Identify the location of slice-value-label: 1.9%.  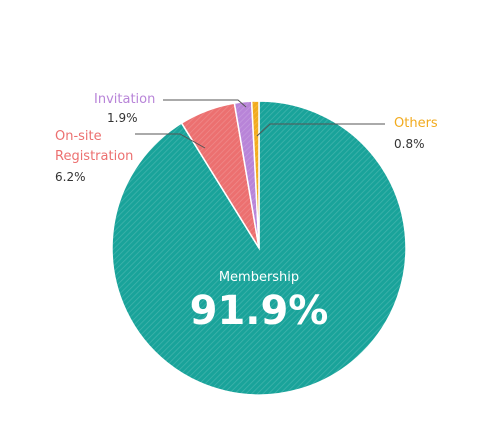
(122, 118).